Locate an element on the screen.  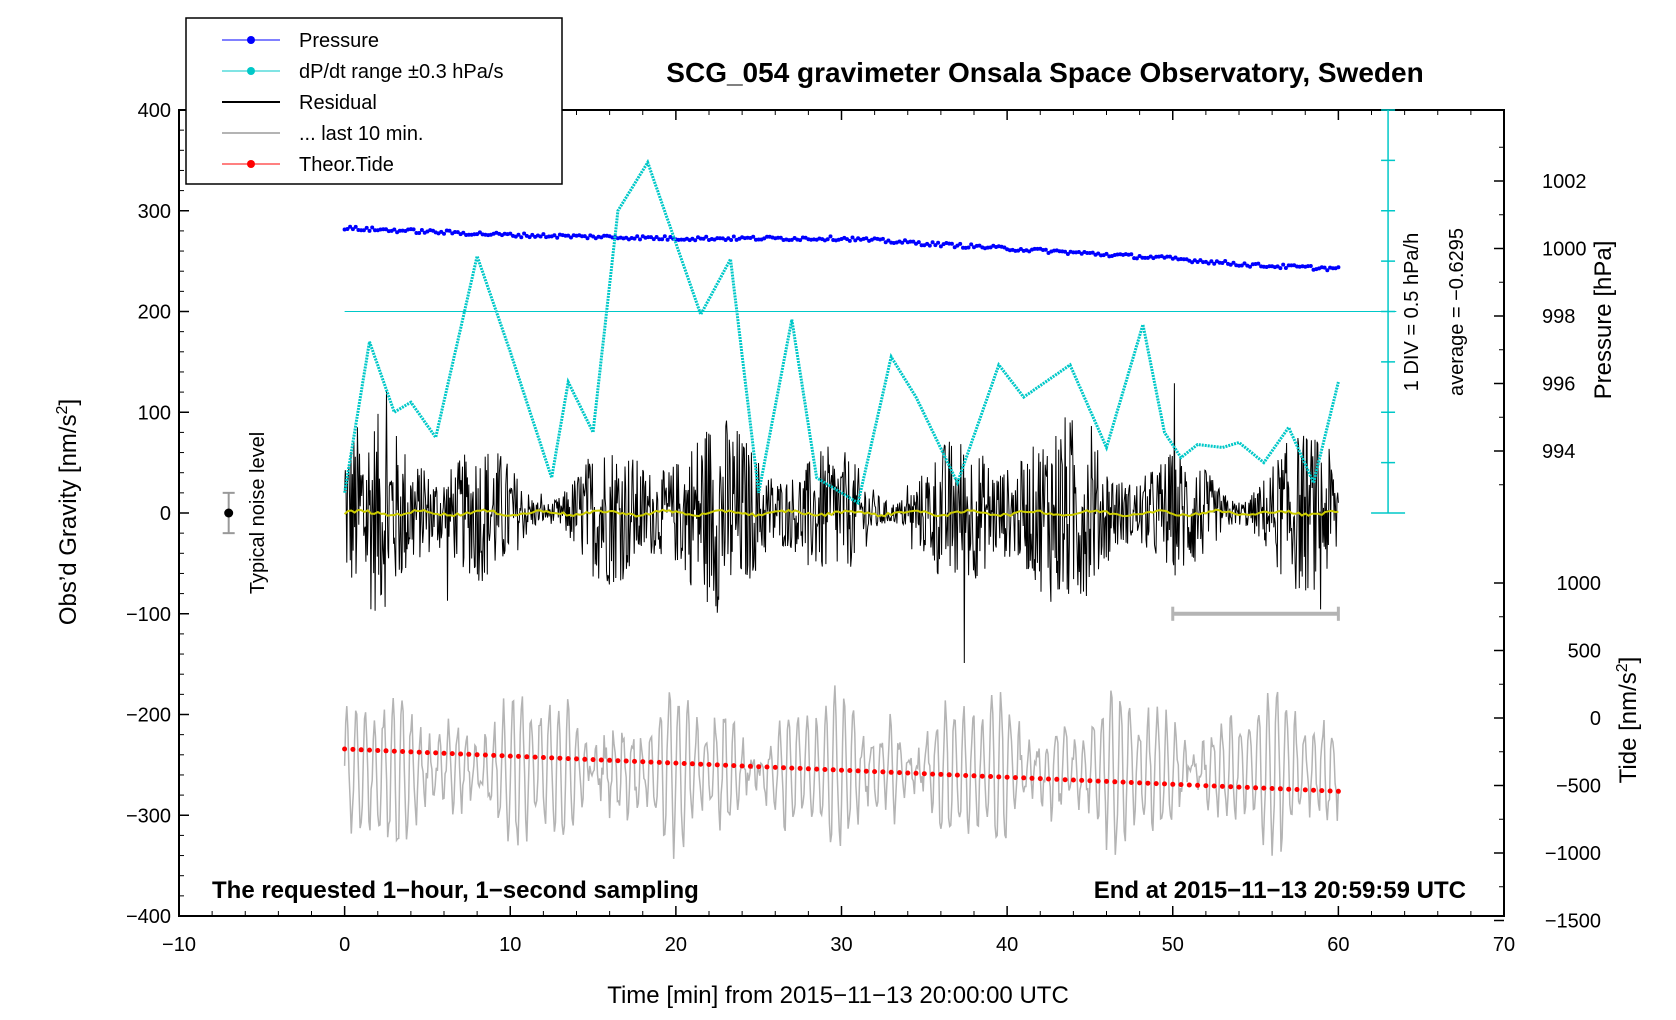
last10-series is located at coordinates (841, 732).